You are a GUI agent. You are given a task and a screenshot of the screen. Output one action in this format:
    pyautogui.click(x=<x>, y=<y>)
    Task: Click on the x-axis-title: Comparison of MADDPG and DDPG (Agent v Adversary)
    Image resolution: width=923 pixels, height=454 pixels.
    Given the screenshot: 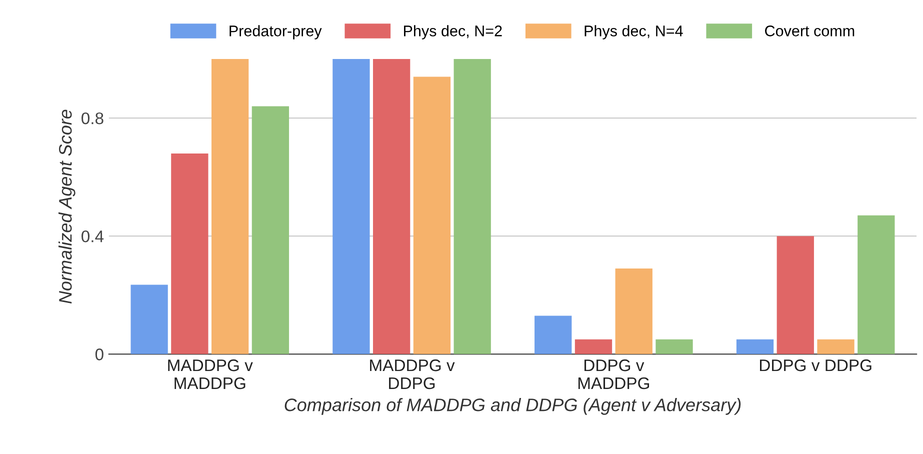 What is the action you would take?
    pyautogui.click(x=512, y=406)
    